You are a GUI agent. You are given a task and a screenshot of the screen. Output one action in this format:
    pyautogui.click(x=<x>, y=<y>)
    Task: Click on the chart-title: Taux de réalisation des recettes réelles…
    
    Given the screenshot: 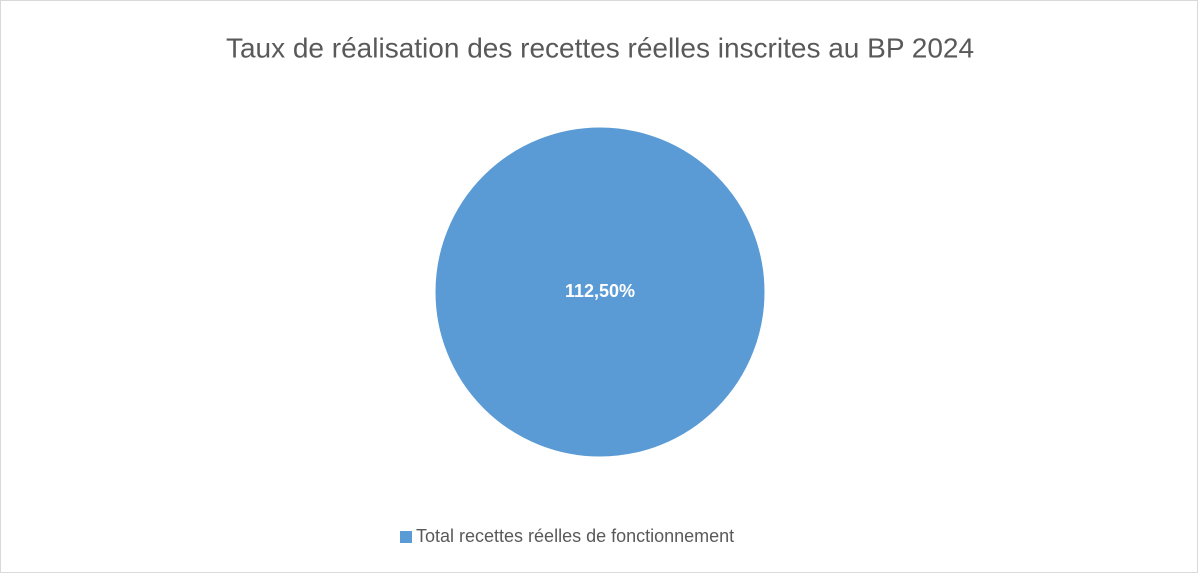 What is the action you would take?
    pyautogui.click(x=600, y=47)
    